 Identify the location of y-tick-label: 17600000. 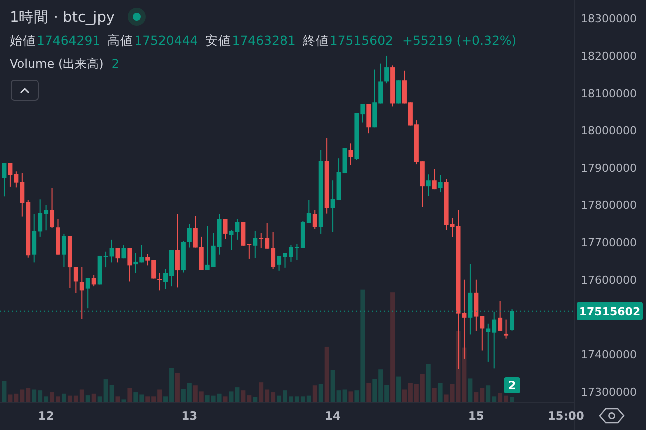
(609, 280).